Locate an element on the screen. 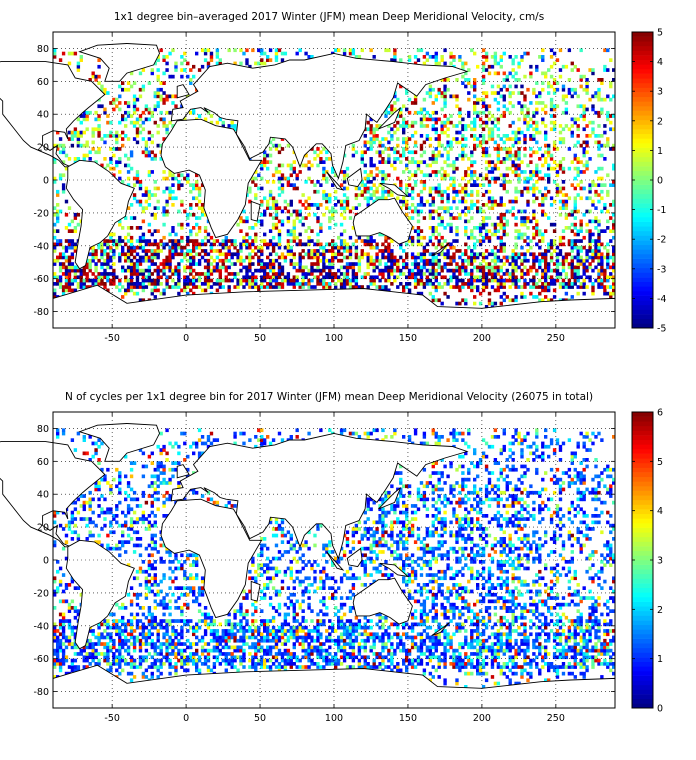  colorbar-swatch is located at coordinates (642, 229).